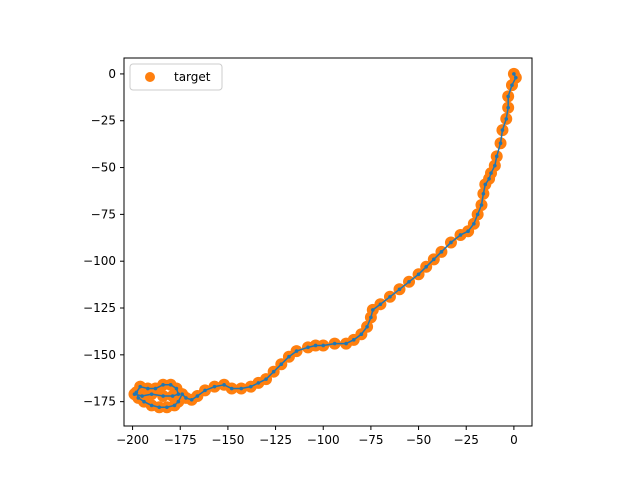 The image size is (640, 480). What do you see at coordinates (150, 77) in the screenshot?
I see `legend-marker-target` at bounding box center [150, 77].